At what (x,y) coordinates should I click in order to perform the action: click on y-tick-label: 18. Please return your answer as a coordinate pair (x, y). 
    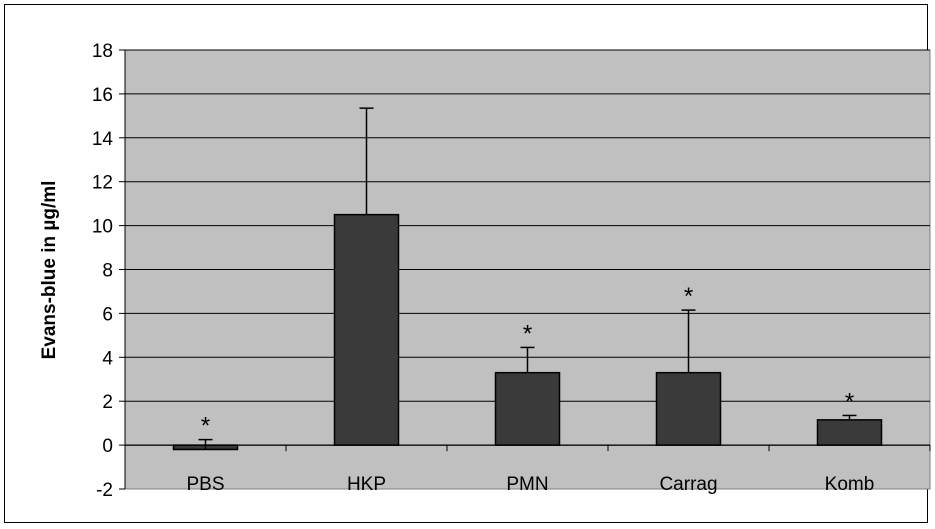
    Looking at the image, I should click on (102, 51).